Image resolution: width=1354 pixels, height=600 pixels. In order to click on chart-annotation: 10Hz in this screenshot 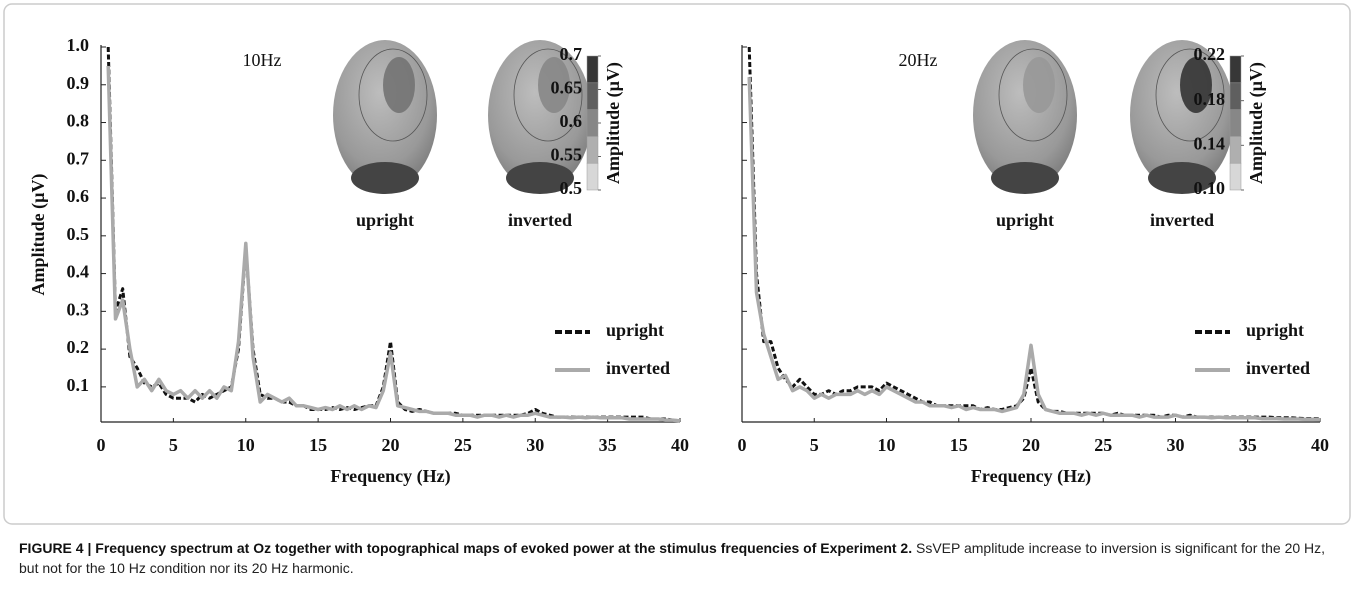, I will do `click(262, 60)`.